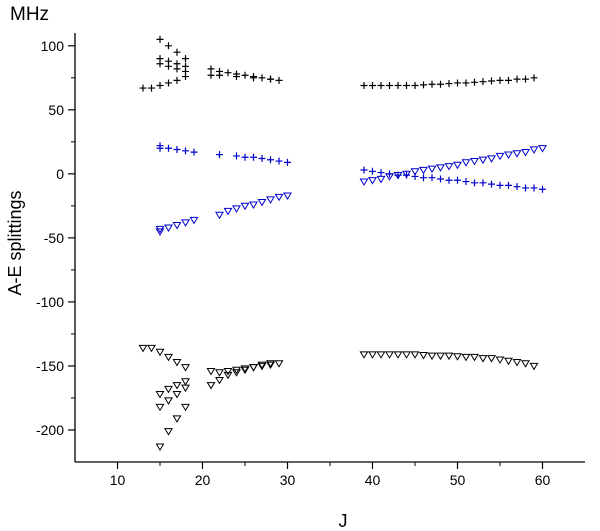 The width and height of the screenshot is (600, 531). What do you see at coordinates (343, 521) in the screenshot?
I see `x-axis-title: J` at bounding box center [343, 521].